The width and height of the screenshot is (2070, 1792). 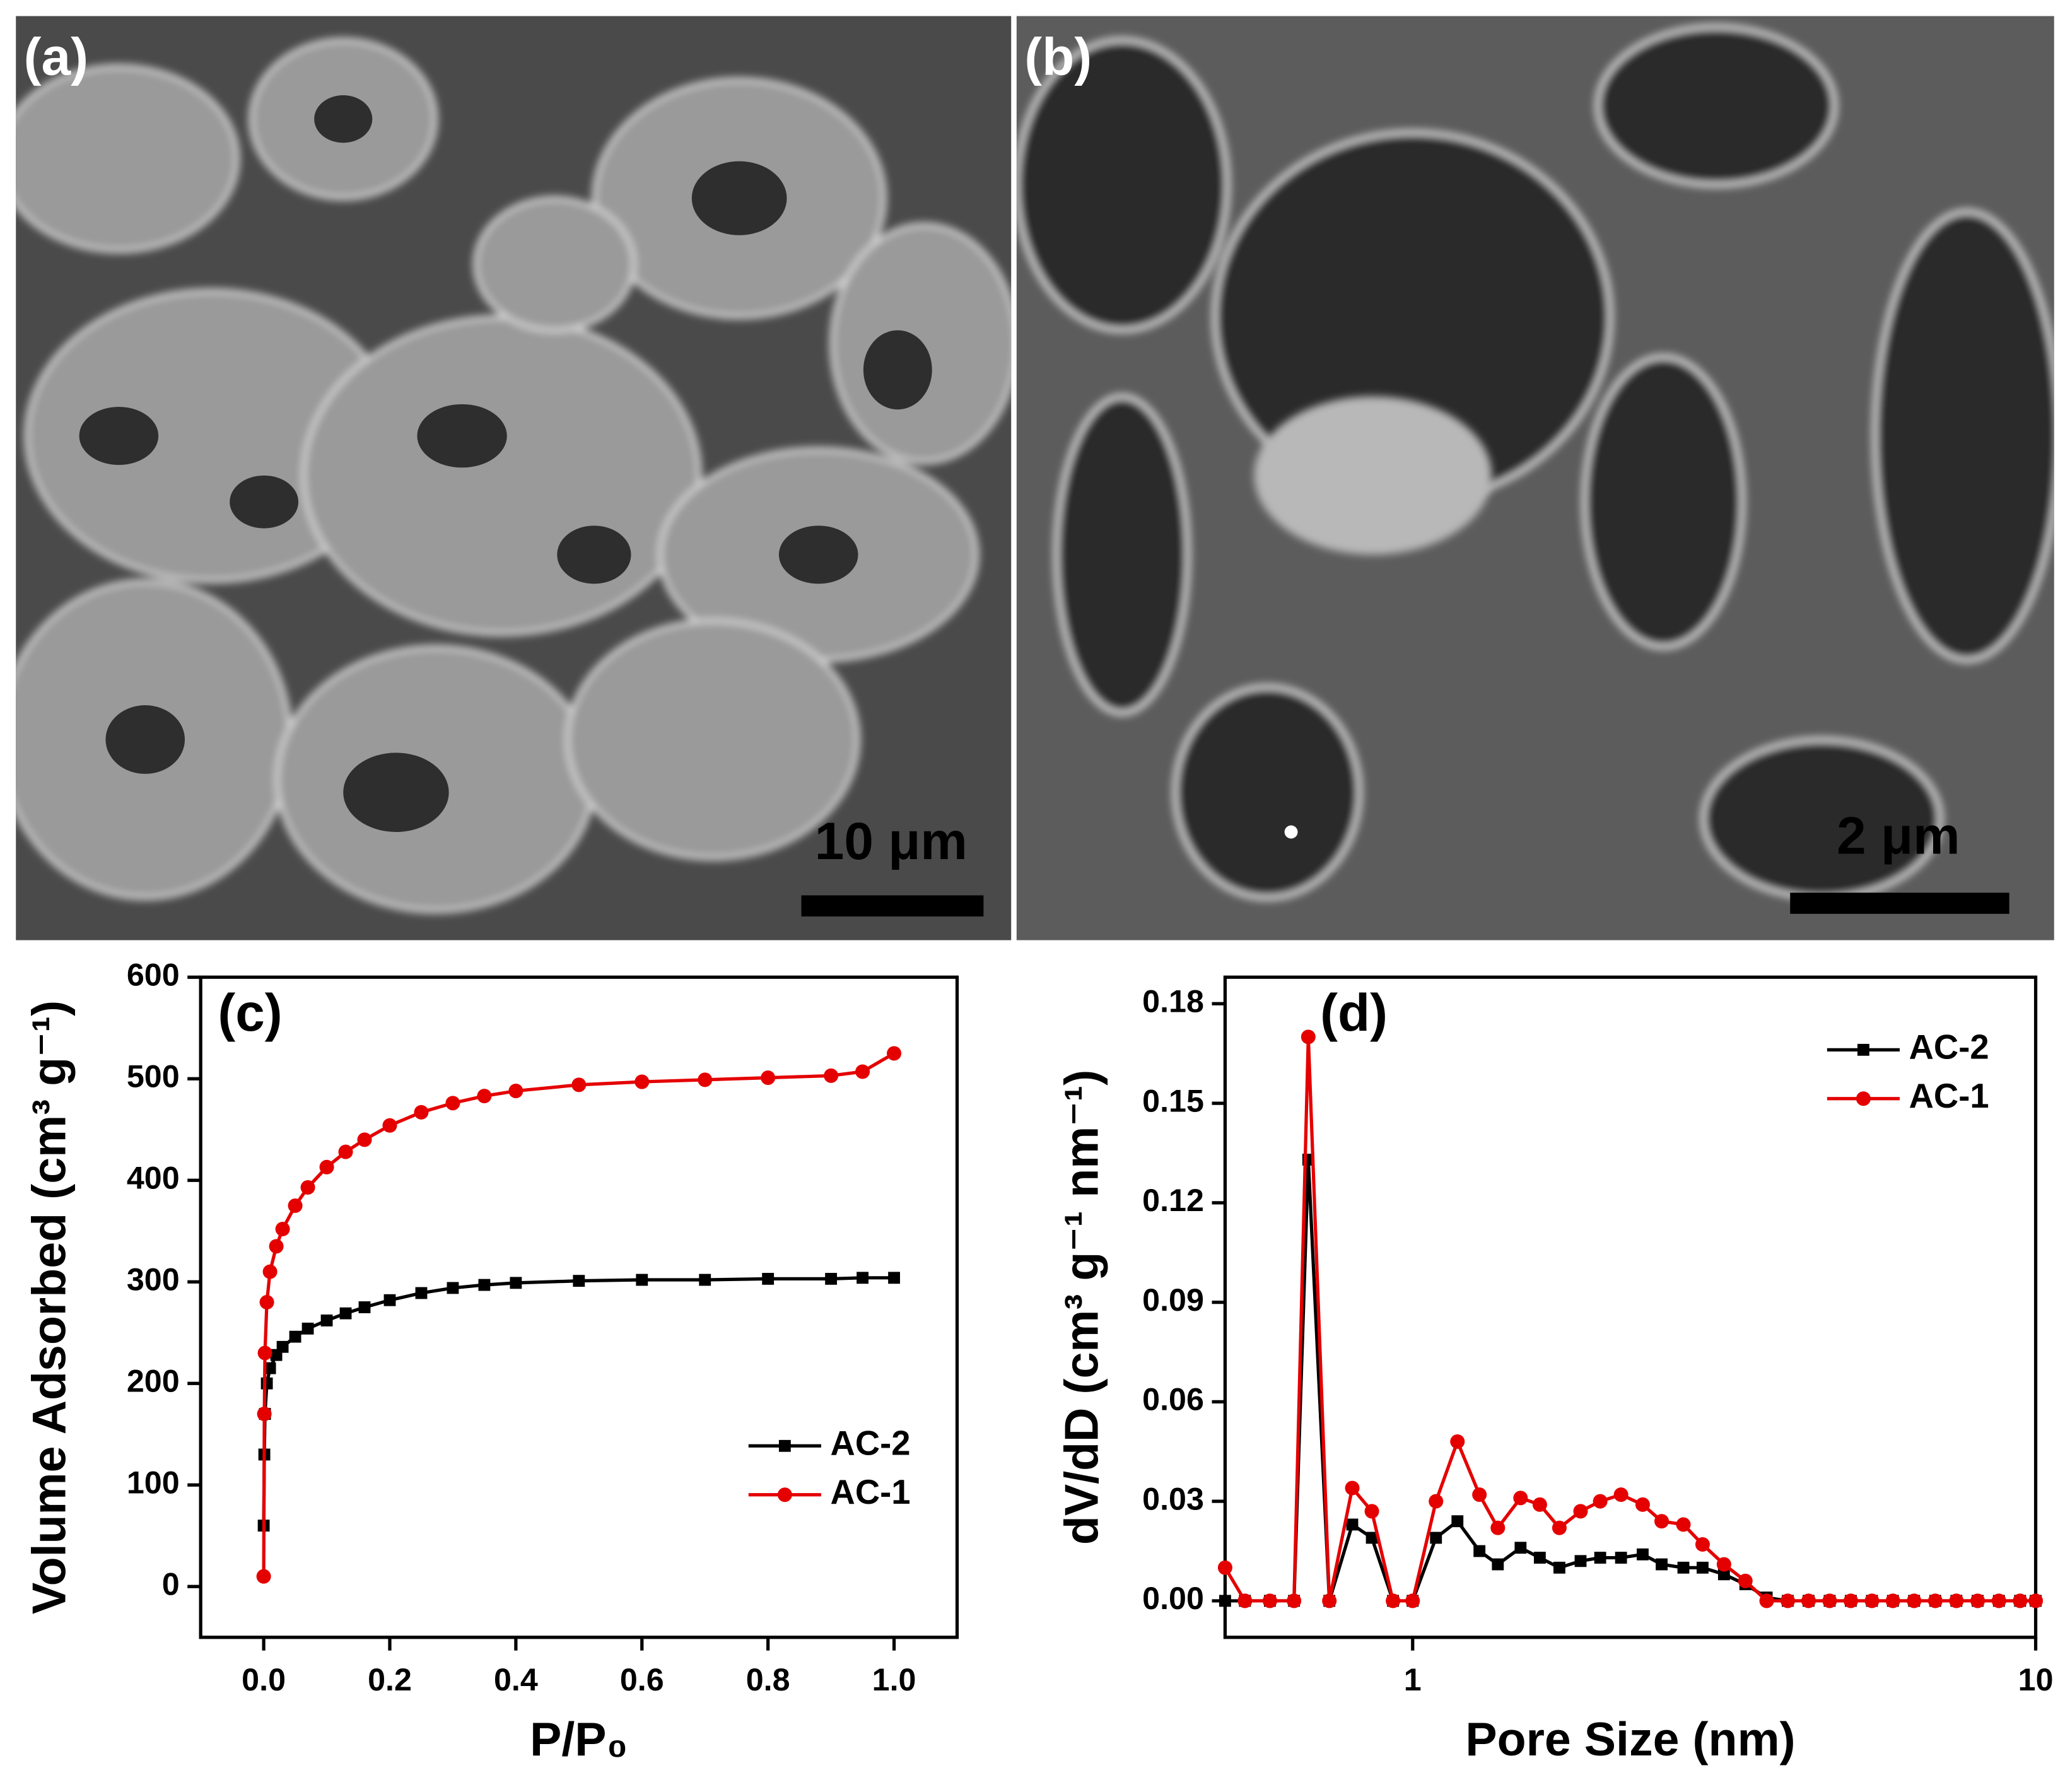 What do you see at coordinates (1173, 1598) in the screenshot?
I see `y-tick-label: 0.00` at bounding box center [1173, 1598].